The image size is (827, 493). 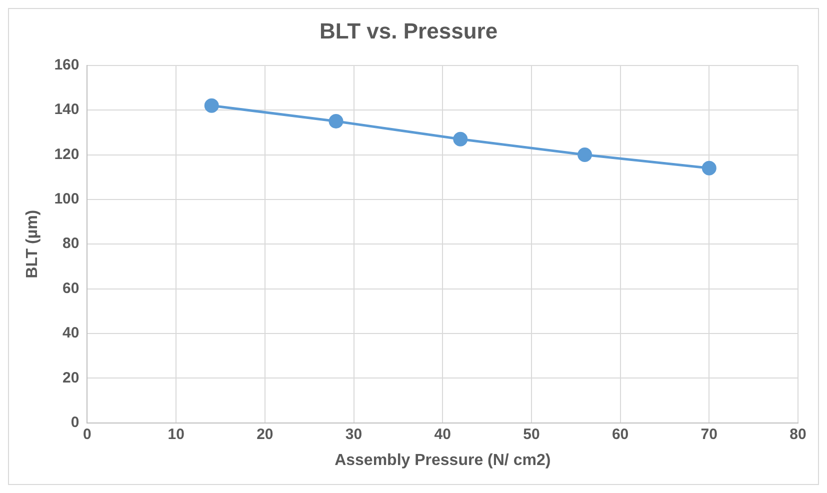 What do you see at coordinates (33, 244) in the screenshot?
I see `y-axis-title: BLT (µm)` at bounding box center [33, 244].